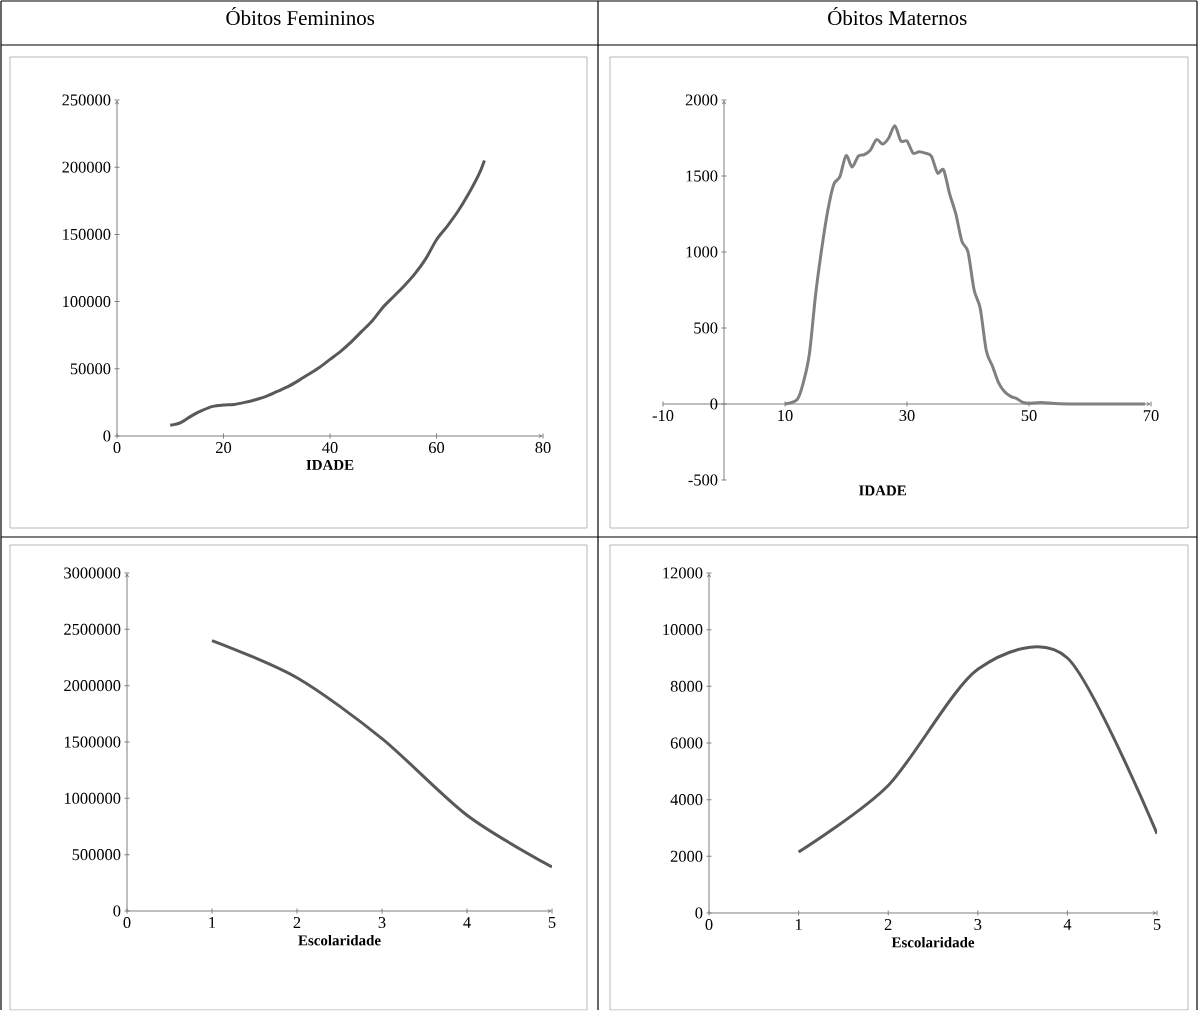  I want to click on y-tick-label: 2000000, so click(92, 686).